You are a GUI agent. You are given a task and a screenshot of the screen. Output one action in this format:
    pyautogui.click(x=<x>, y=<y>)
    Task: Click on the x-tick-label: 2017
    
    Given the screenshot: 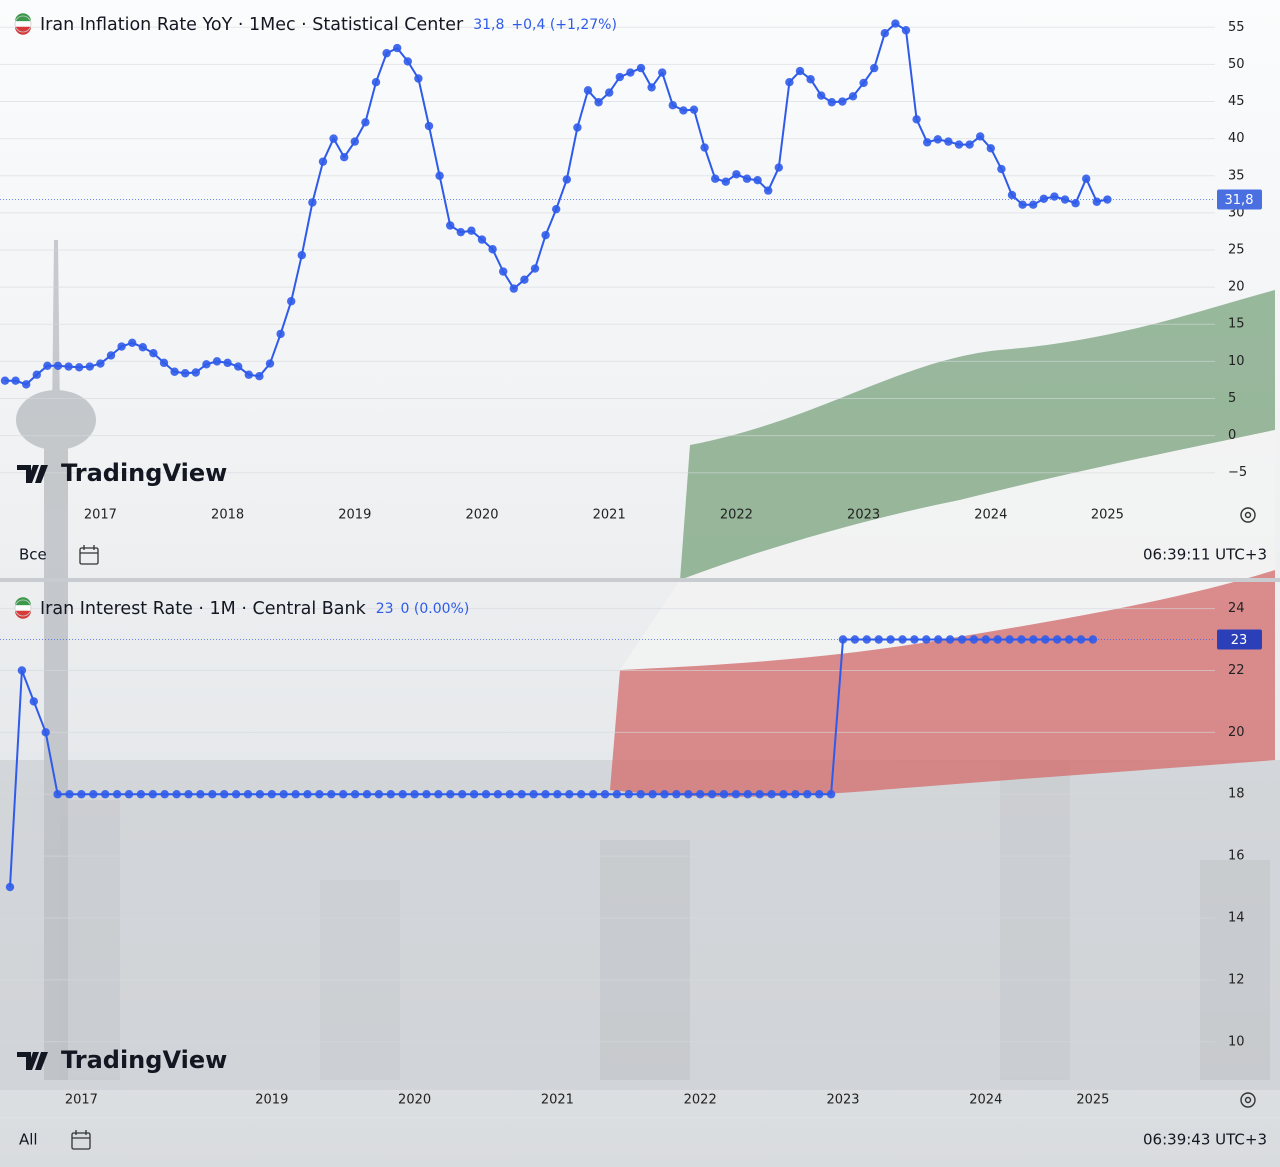 What is the action you would take?
    pyautogui.click(x=100, y=515)
    